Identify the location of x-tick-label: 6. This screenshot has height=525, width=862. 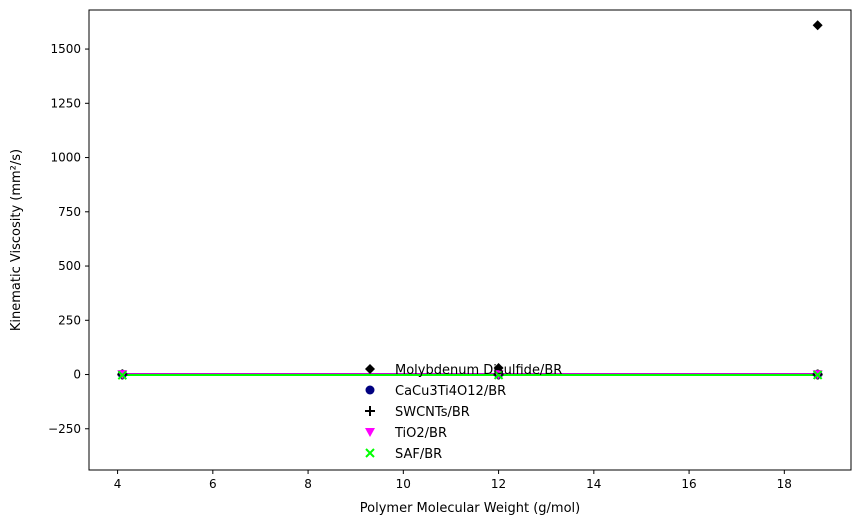
(213, 484).